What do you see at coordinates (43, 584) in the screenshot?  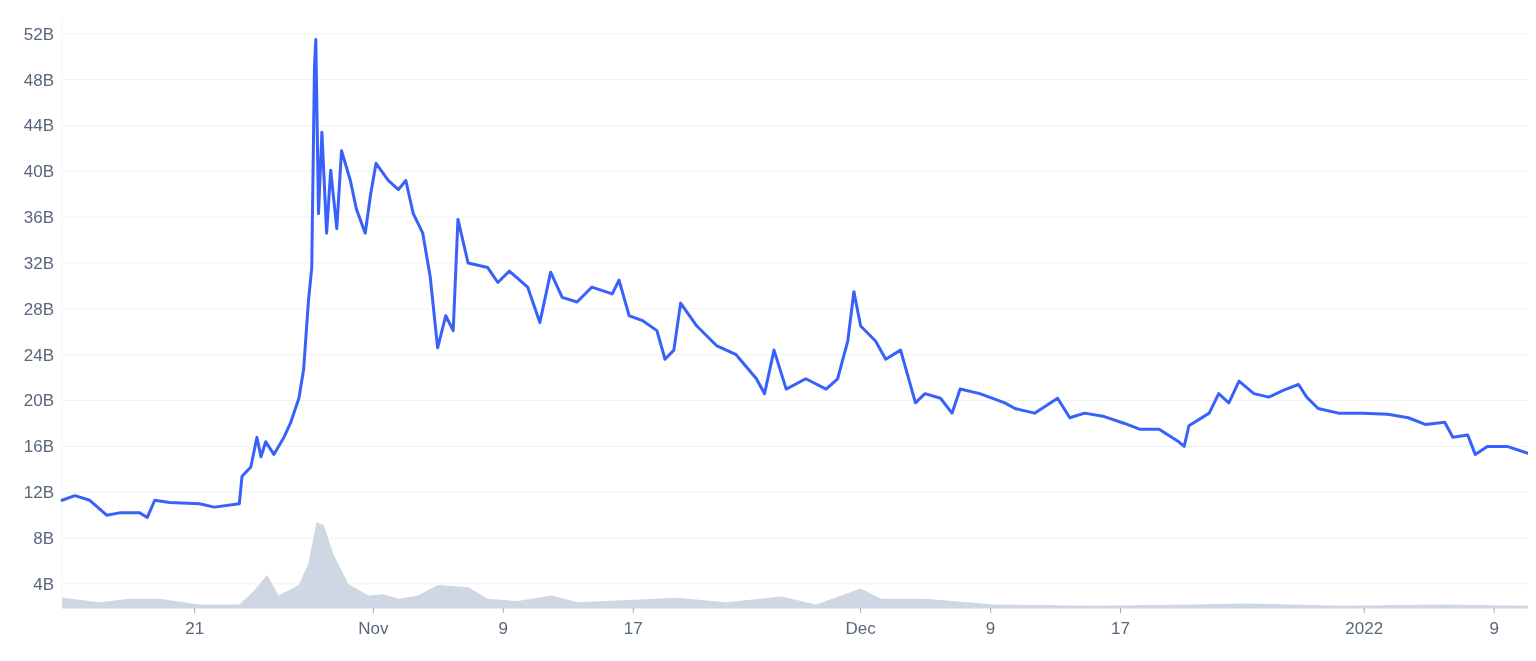 I see `y-tick-label: 4B` at bounding box center [43, 584].